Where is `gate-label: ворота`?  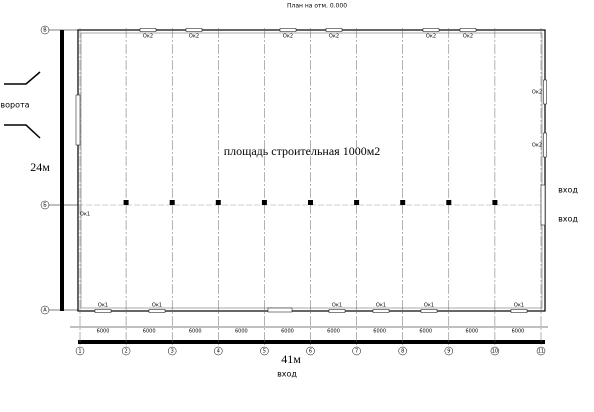
gate-label: ворота is located at coordinates (14, 105).